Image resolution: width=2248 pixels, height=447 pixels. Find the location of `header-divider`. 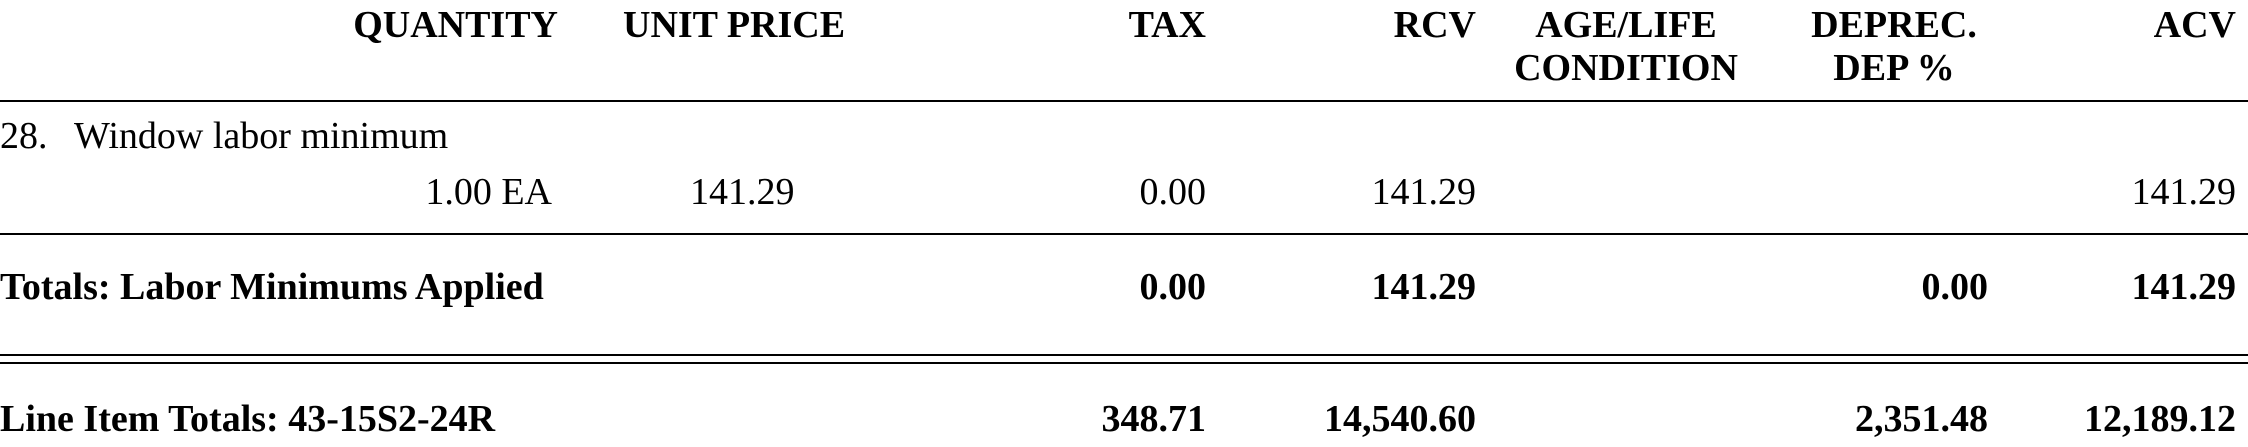

header-divider is located at coordinates (1124, 101).